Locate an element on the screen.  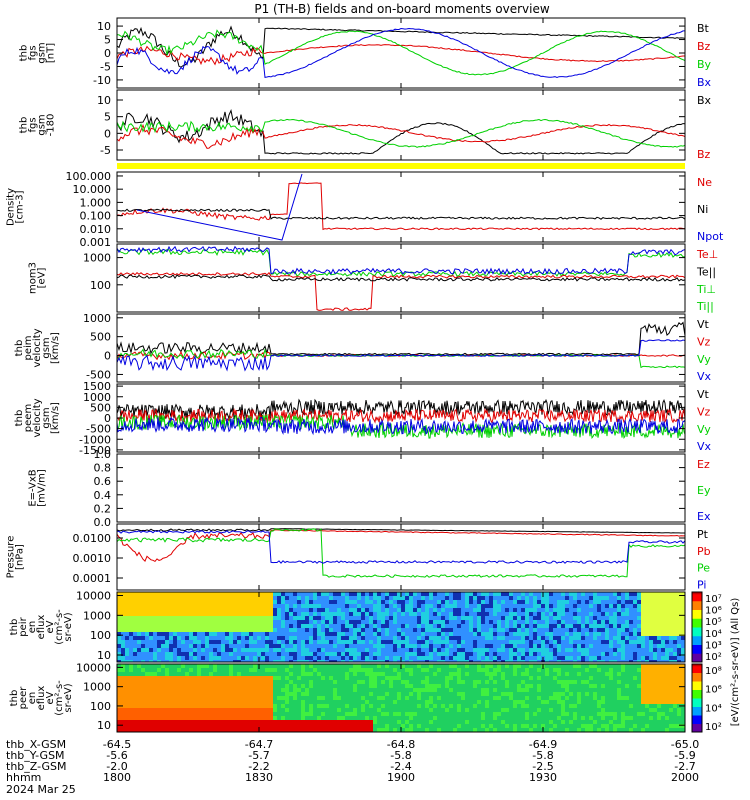
legend-ex: Ex is located at coordinates (704, 516).